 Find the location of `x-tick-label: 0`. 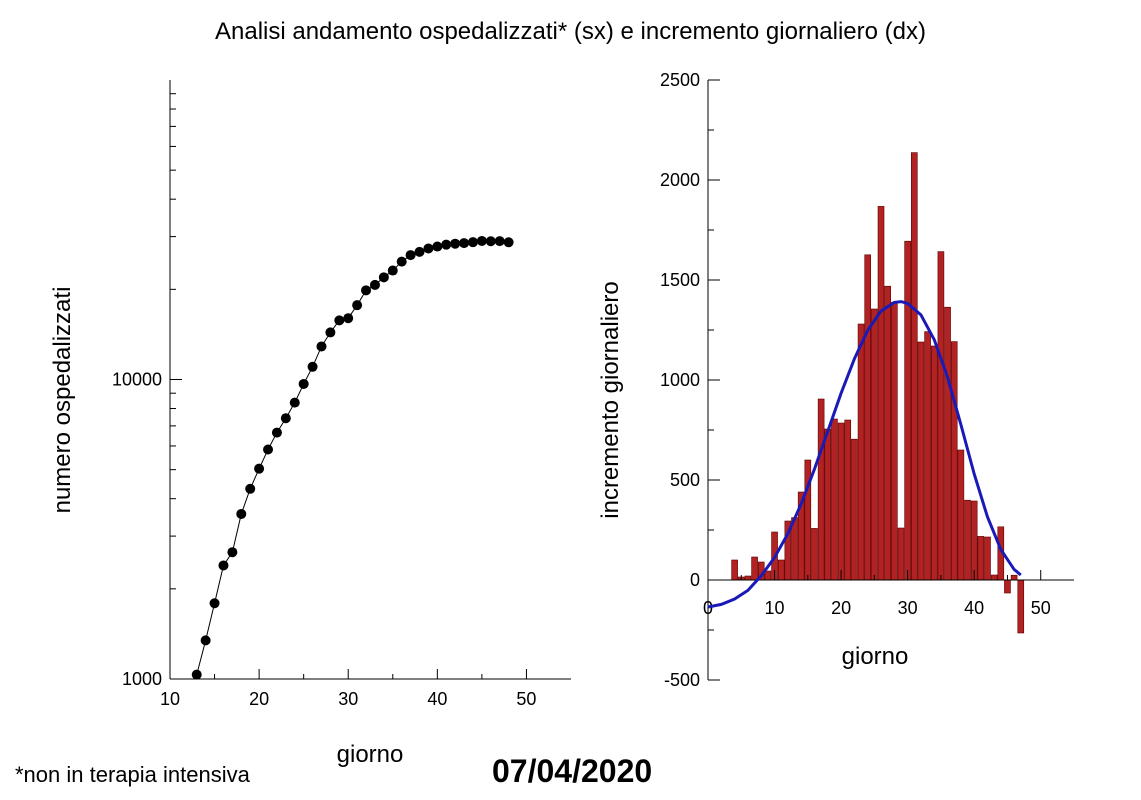

x-tick-label: 0 is located at coordinates (708, 608).